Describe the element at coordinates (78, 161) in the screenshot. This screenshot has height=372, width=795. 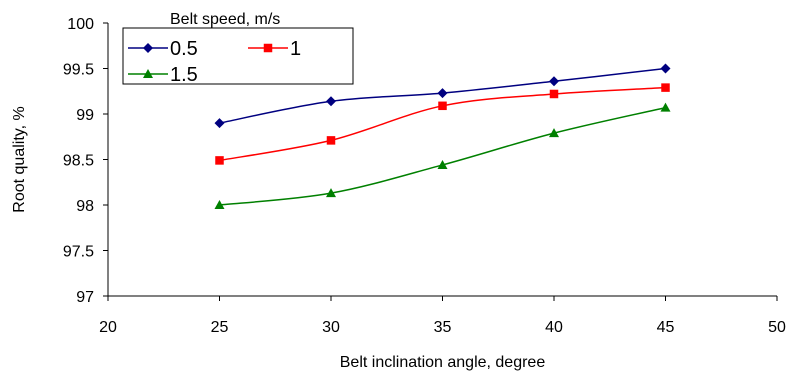
I see `y-tick-label: 98.5` at that location.